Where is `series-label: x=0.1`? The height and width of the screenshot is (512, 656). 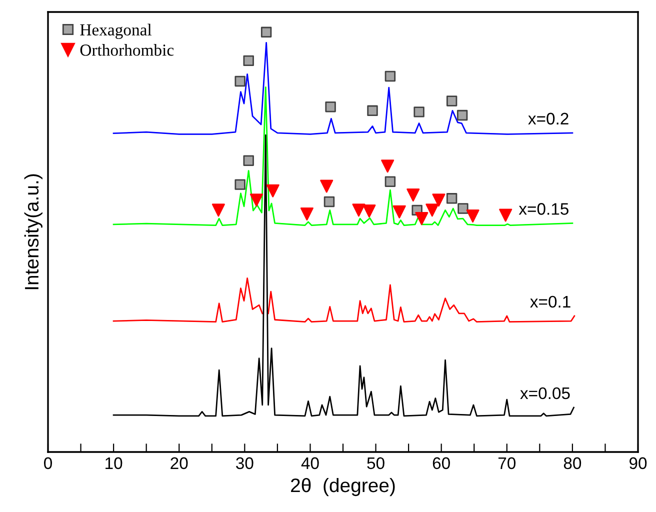
series-label: x=0.1 is located at coordinates (550, 302).